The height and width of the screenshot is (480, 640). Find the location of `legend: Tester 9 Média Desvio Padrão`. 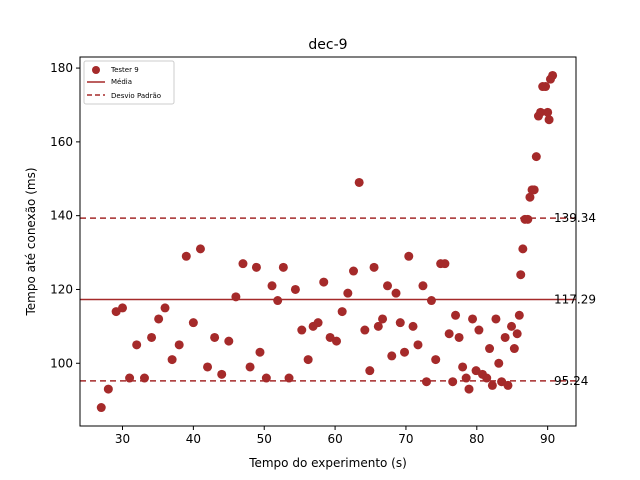

legend: Tester 9 Média Desvio Padrão is located at coordinates (129, 82).